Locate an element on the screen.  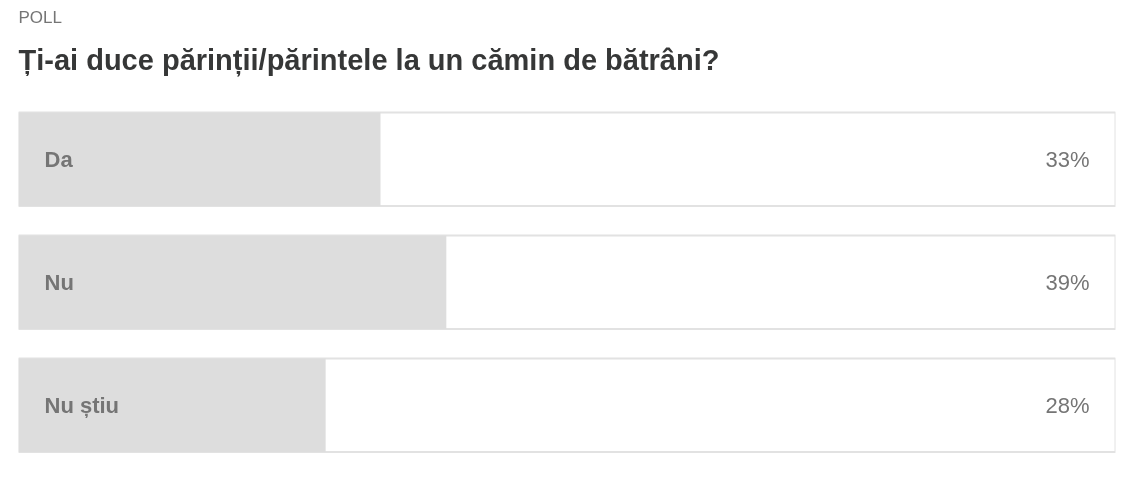
data-label: 33% is located at coordinates (1067, 159).